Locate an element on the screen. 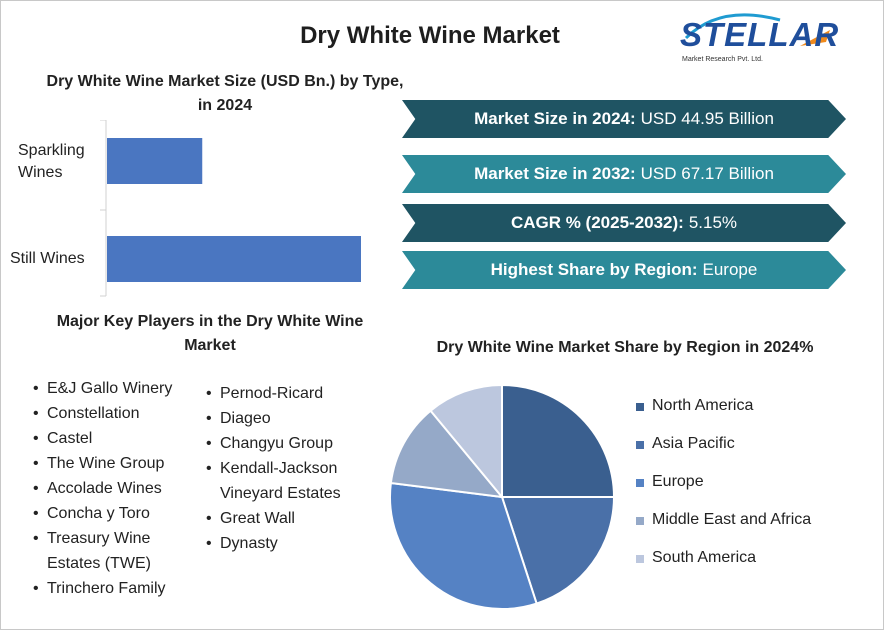  list-item: The Wine Group is located at coordinates (113, 463).